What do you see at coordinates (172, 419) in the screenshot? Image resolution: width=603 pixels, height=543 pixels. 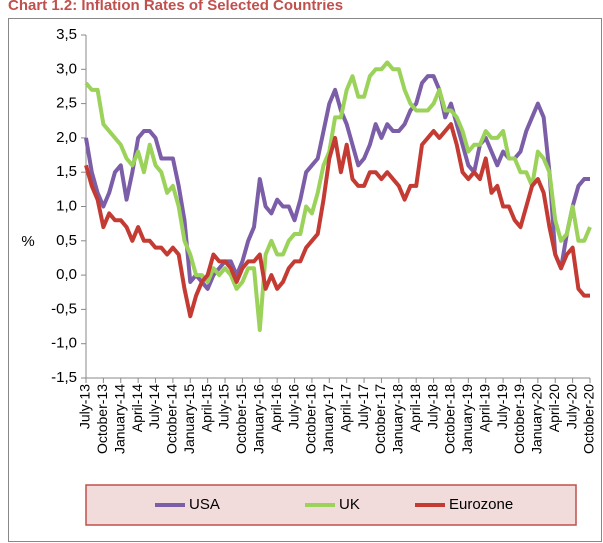 I see `x-tick-label: October-14` at bounding box center [172, 419].